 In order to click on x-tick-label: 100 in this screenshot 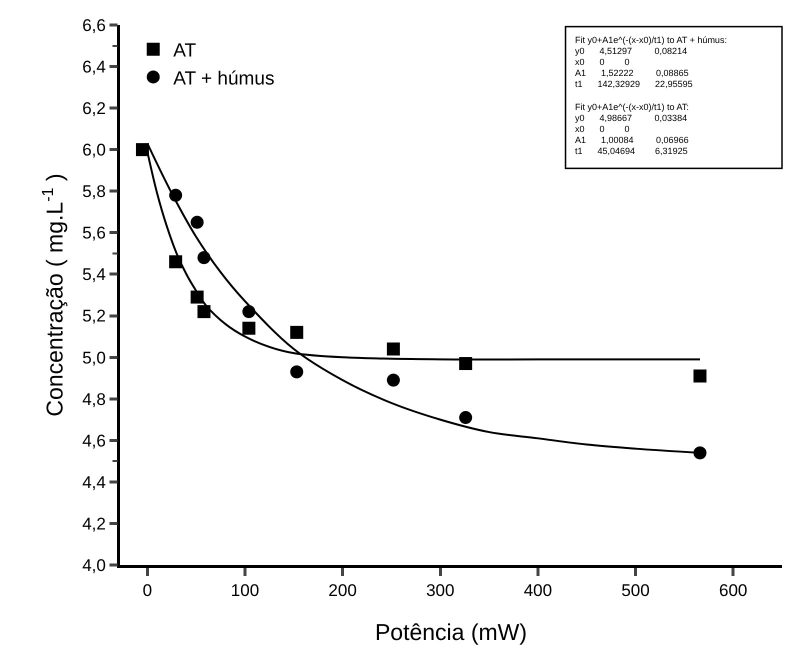, I will do `click(245, 590)`.